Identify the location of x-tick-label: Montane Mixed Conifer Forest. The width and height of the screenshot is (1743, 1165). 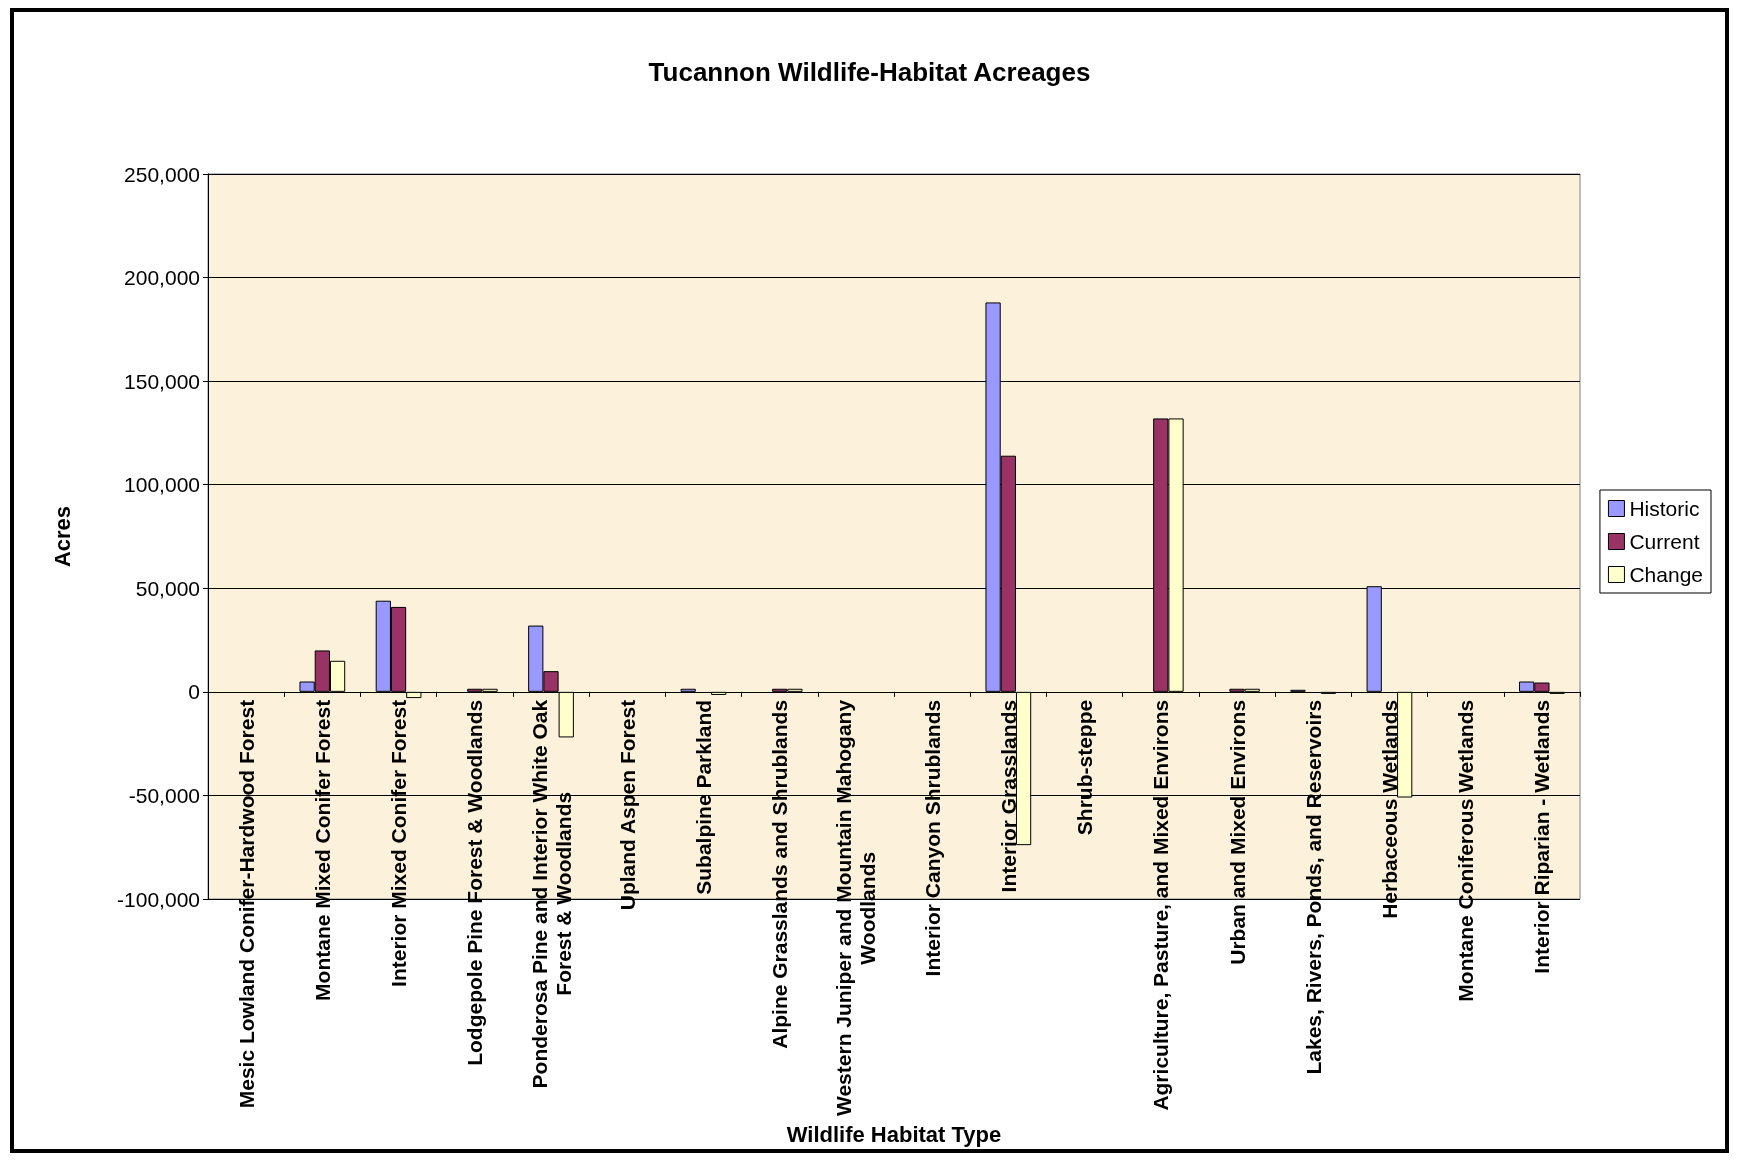
(322, 850).